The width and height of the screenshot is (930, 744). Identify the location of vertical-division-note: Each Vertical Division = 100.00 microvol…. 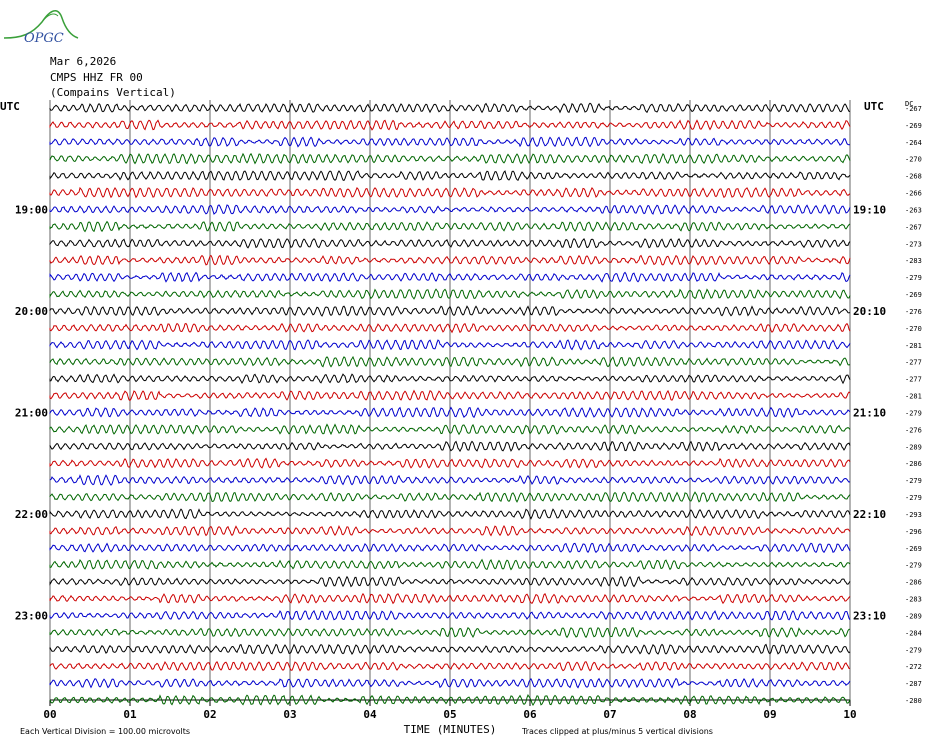
(105, 731).